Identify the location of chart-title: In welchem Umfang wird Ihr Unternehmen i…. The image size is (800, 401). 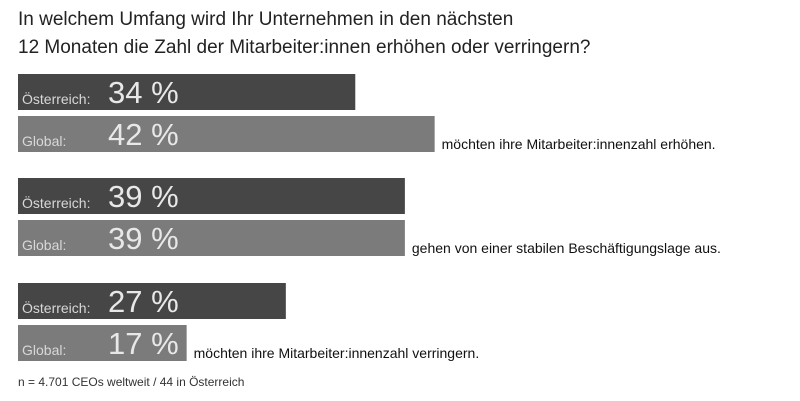
(265, 19).